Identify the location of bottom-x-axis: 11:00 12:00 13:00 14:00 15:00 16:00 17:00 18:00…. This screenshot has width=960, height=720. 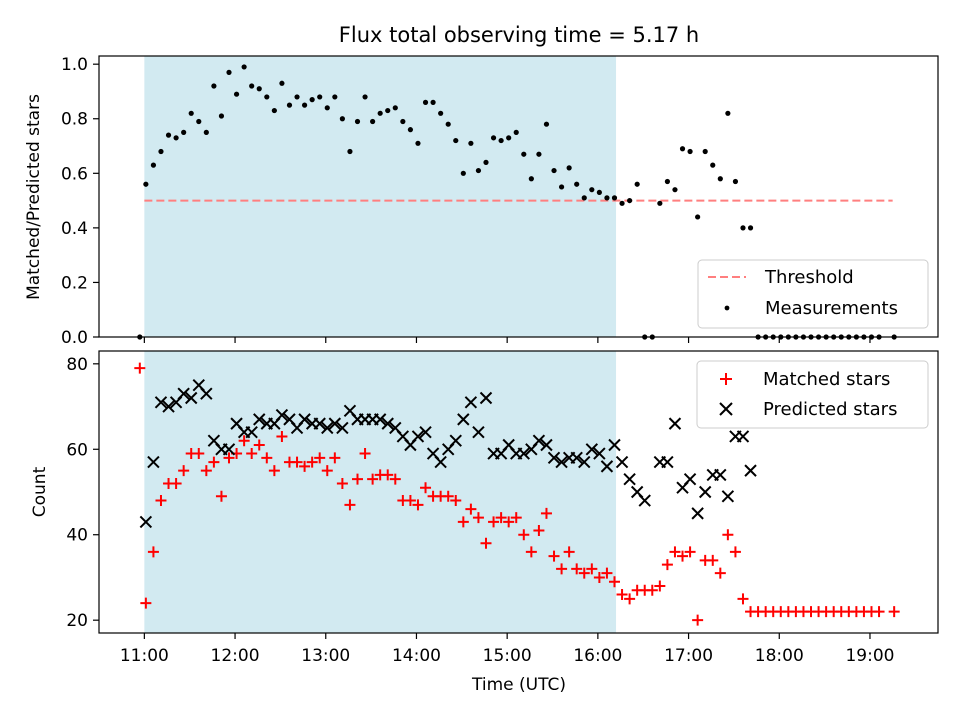
(507, 649).